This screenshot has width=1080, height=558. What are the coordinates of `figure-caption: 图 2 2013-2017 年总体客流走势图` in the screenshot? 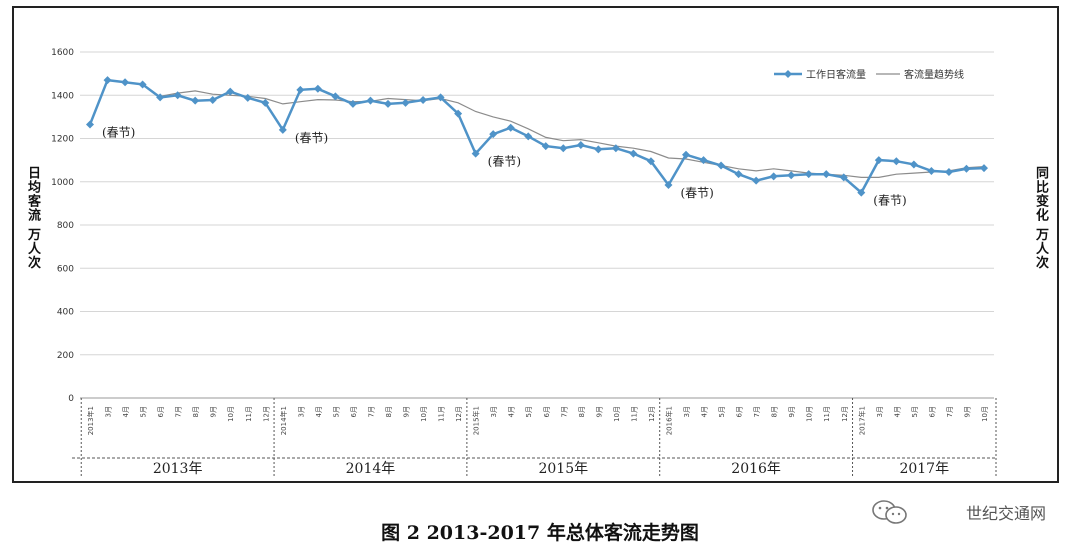 It's located at (540, 533).